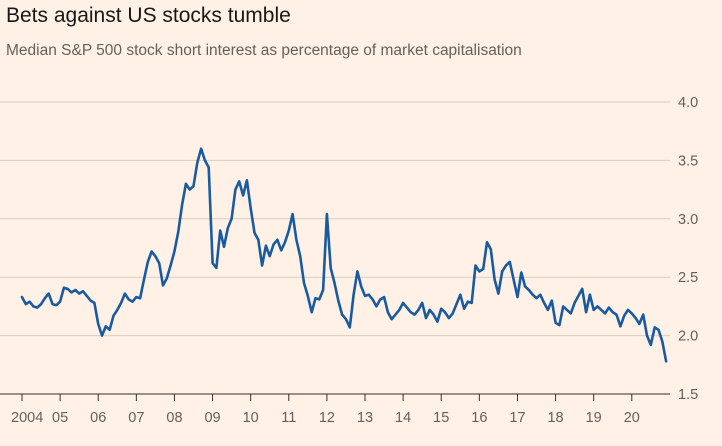 The height and width of the screenshot is (446, 722). I want to click on x-tick-label: 2004, so click(27, 418).